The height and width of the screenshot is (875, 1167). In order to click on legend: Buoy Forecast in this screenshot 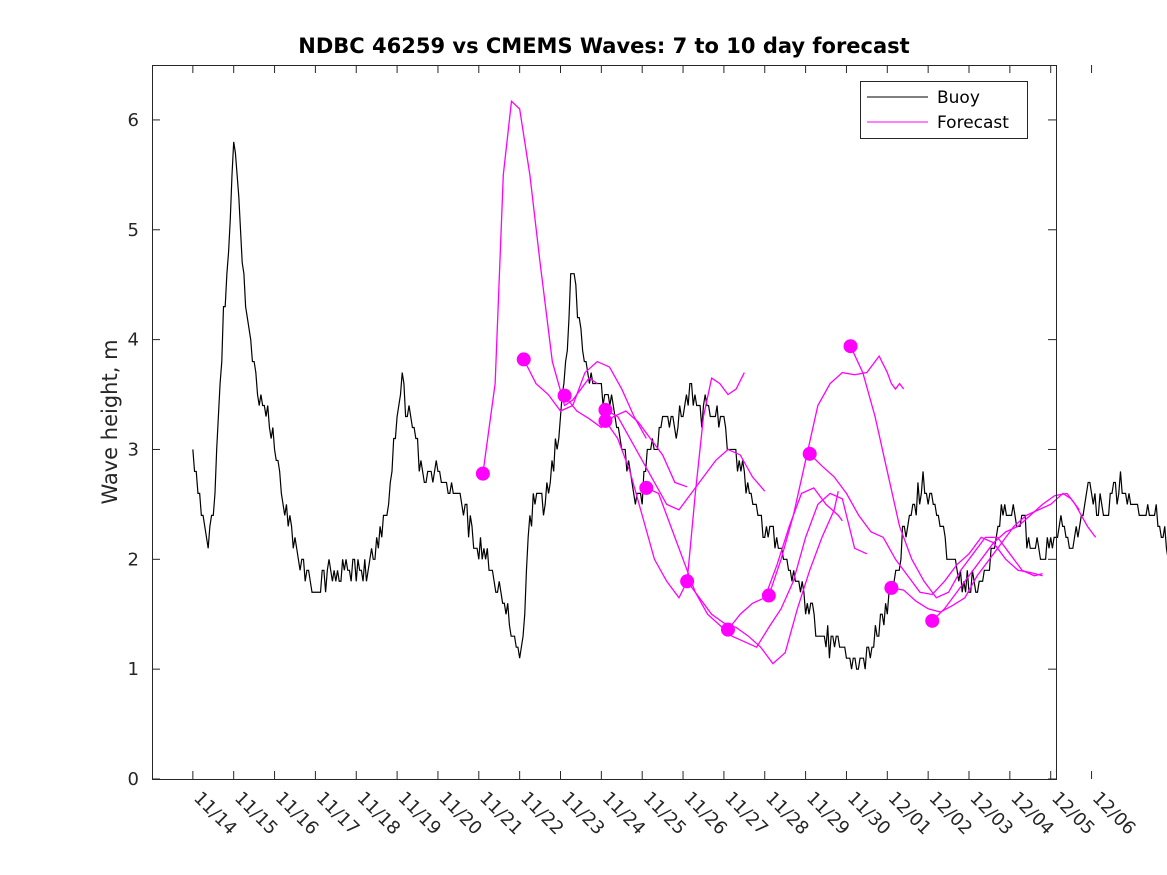, I will do `click(944, 110)`.